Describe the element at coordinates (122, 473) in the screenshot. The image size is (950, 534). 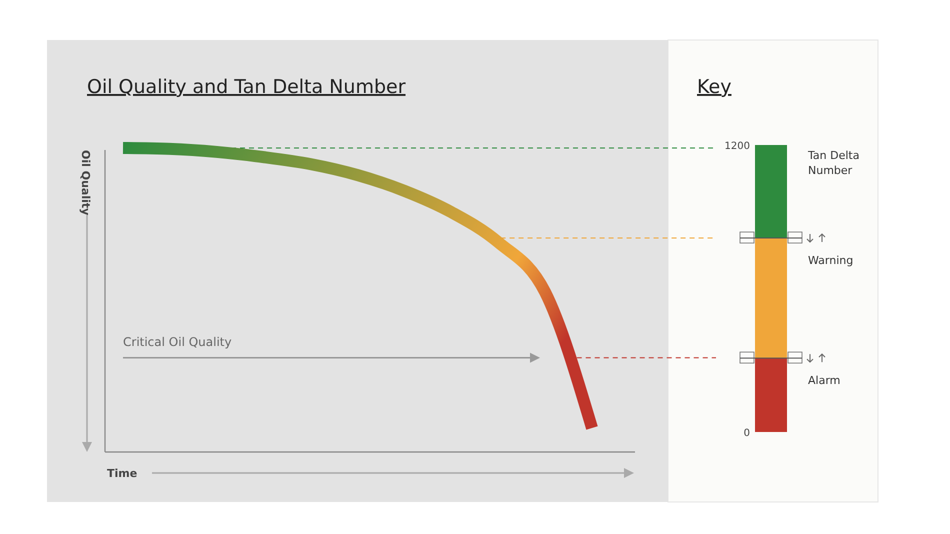
I see `x-axis-title: Time` at that location.